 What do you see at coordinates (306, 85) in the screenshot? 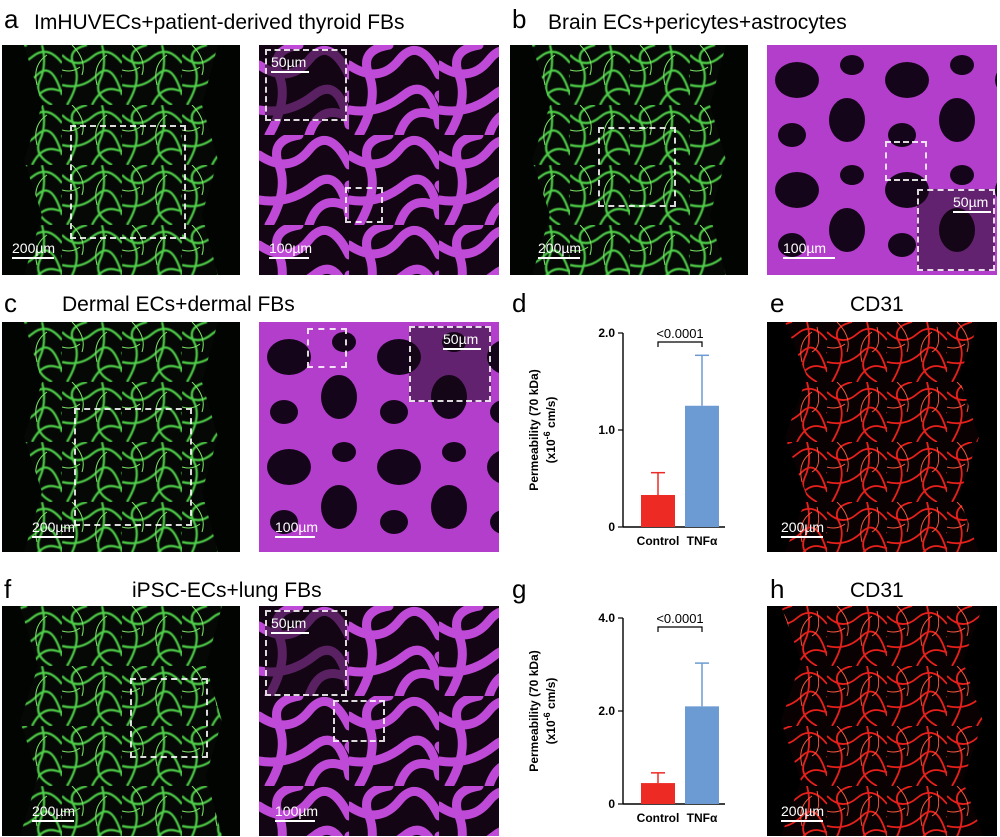
I see `inset-box-a` at bounding box center [306, 85].